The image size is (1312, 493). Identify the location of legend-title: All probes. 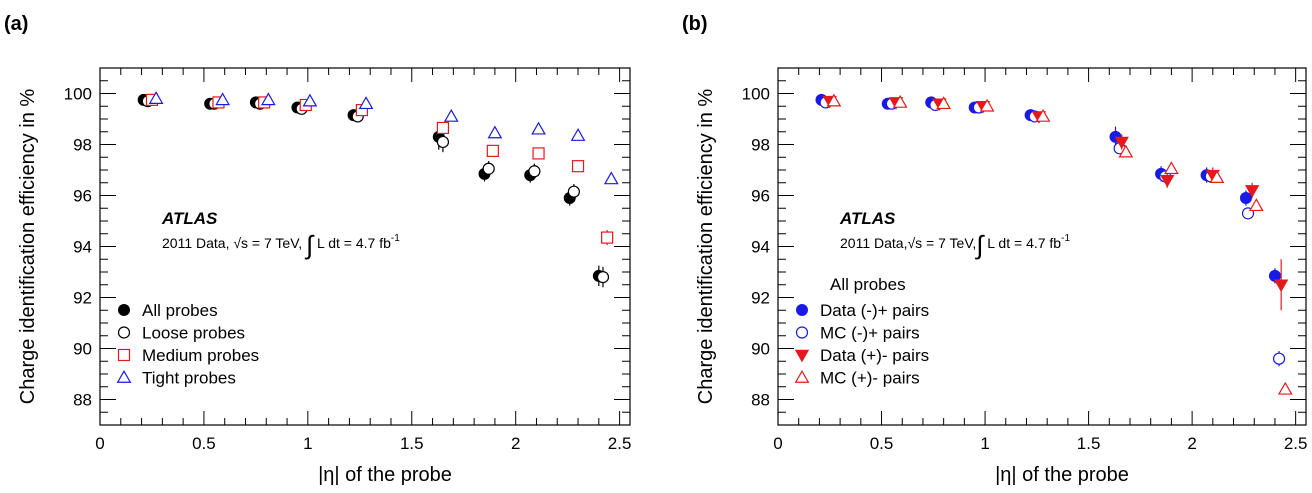
(868, 284).